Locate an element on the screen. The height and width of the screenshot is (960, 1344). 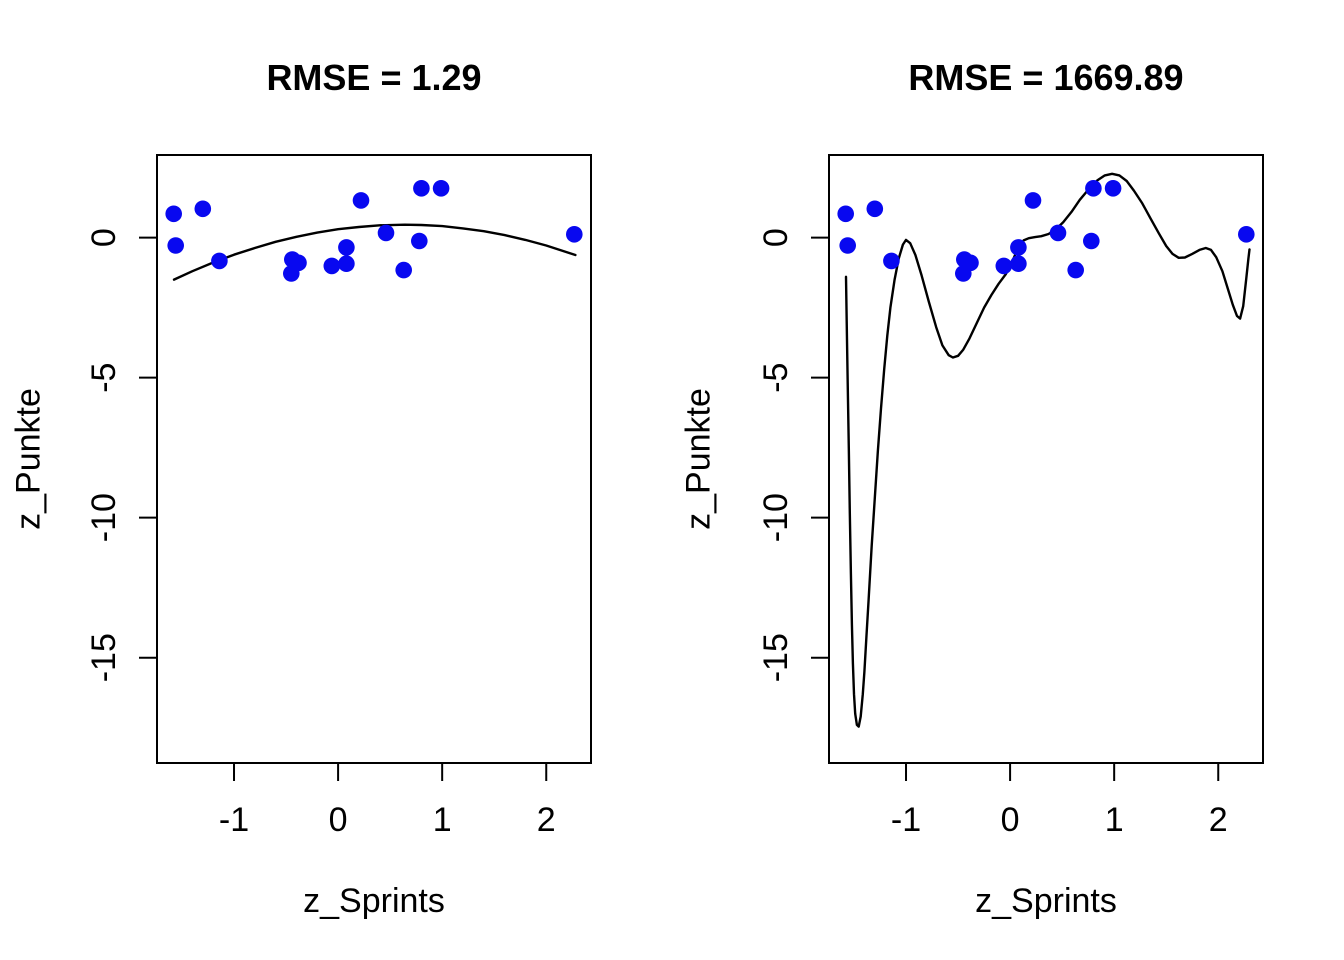
x-axis-label-right: z_Sprints is located at coordinates (1046, 901).